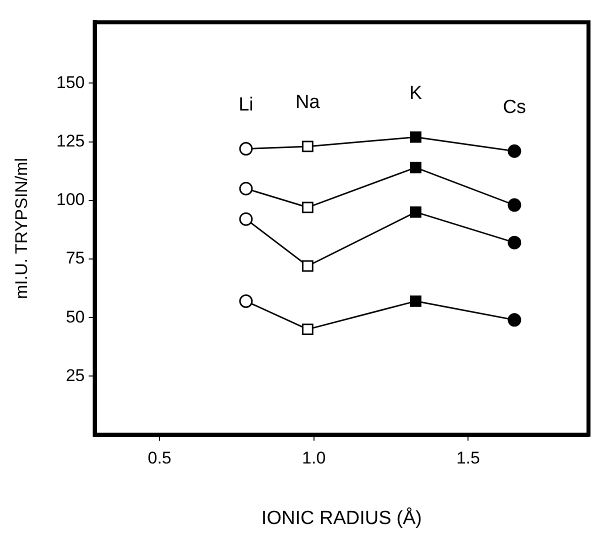  Describe the element at coordinates (341, 517) in the screenshot. I see `x-axis-title: IONIC RADIUS (Å)` at that location.